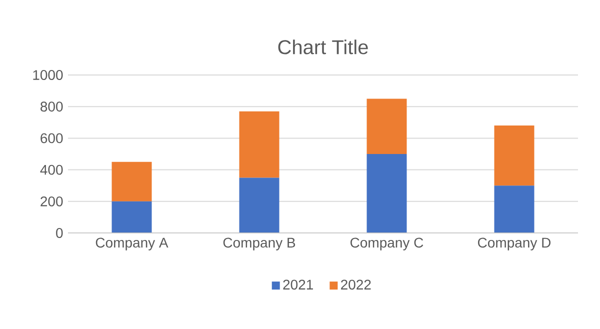 The width and height of the screenshot is (600, 329). Describe the element at coordinates (59, 233) in the screenshot. I see `y-tick-label: 0` at that location.